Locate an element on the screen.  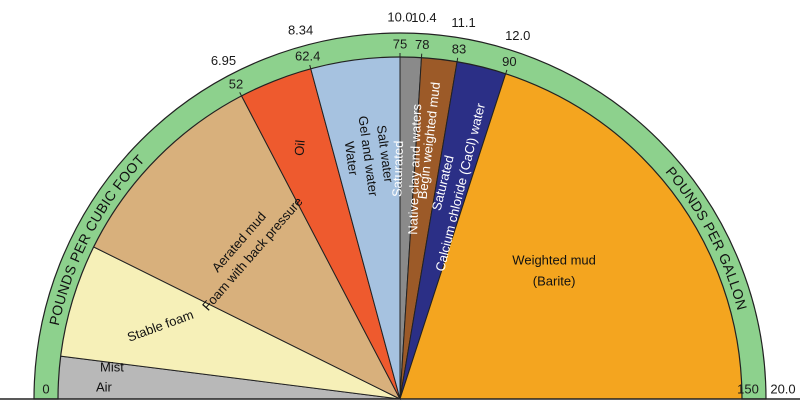
inner-tick-label: 90 is located at coordinates (509, 61).